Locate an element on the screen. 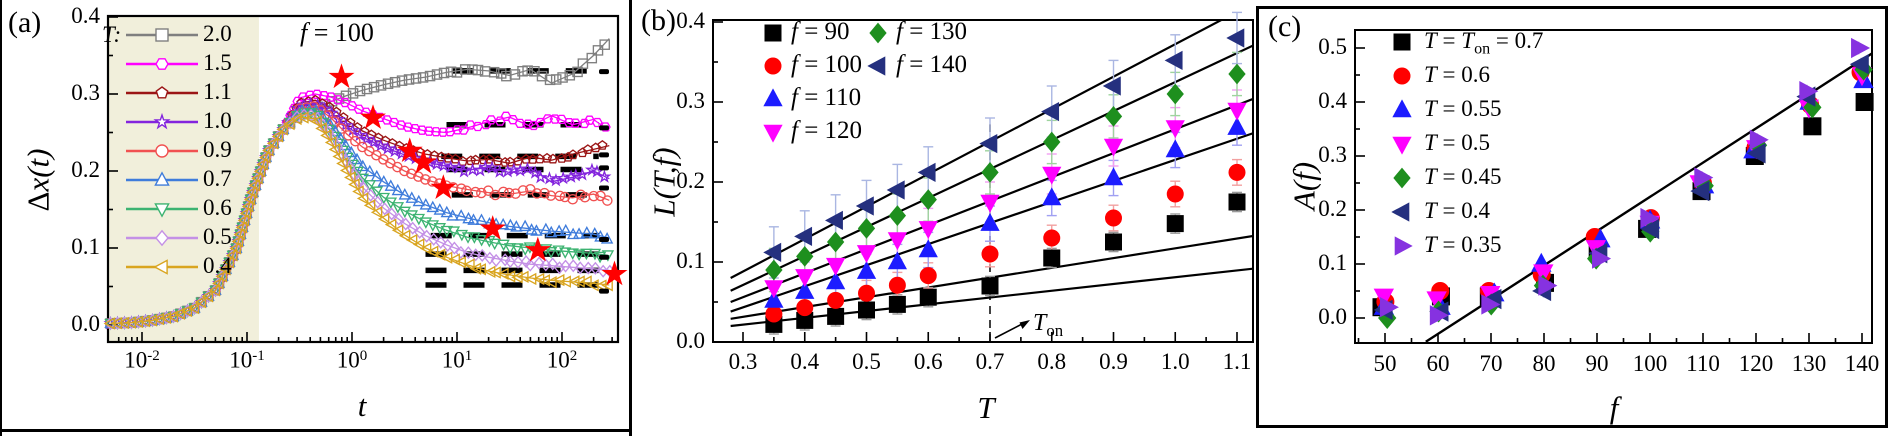 This screenshot has width=1892, height=436. a-legend-label: 0.6 is located at coordinates (217, 207).